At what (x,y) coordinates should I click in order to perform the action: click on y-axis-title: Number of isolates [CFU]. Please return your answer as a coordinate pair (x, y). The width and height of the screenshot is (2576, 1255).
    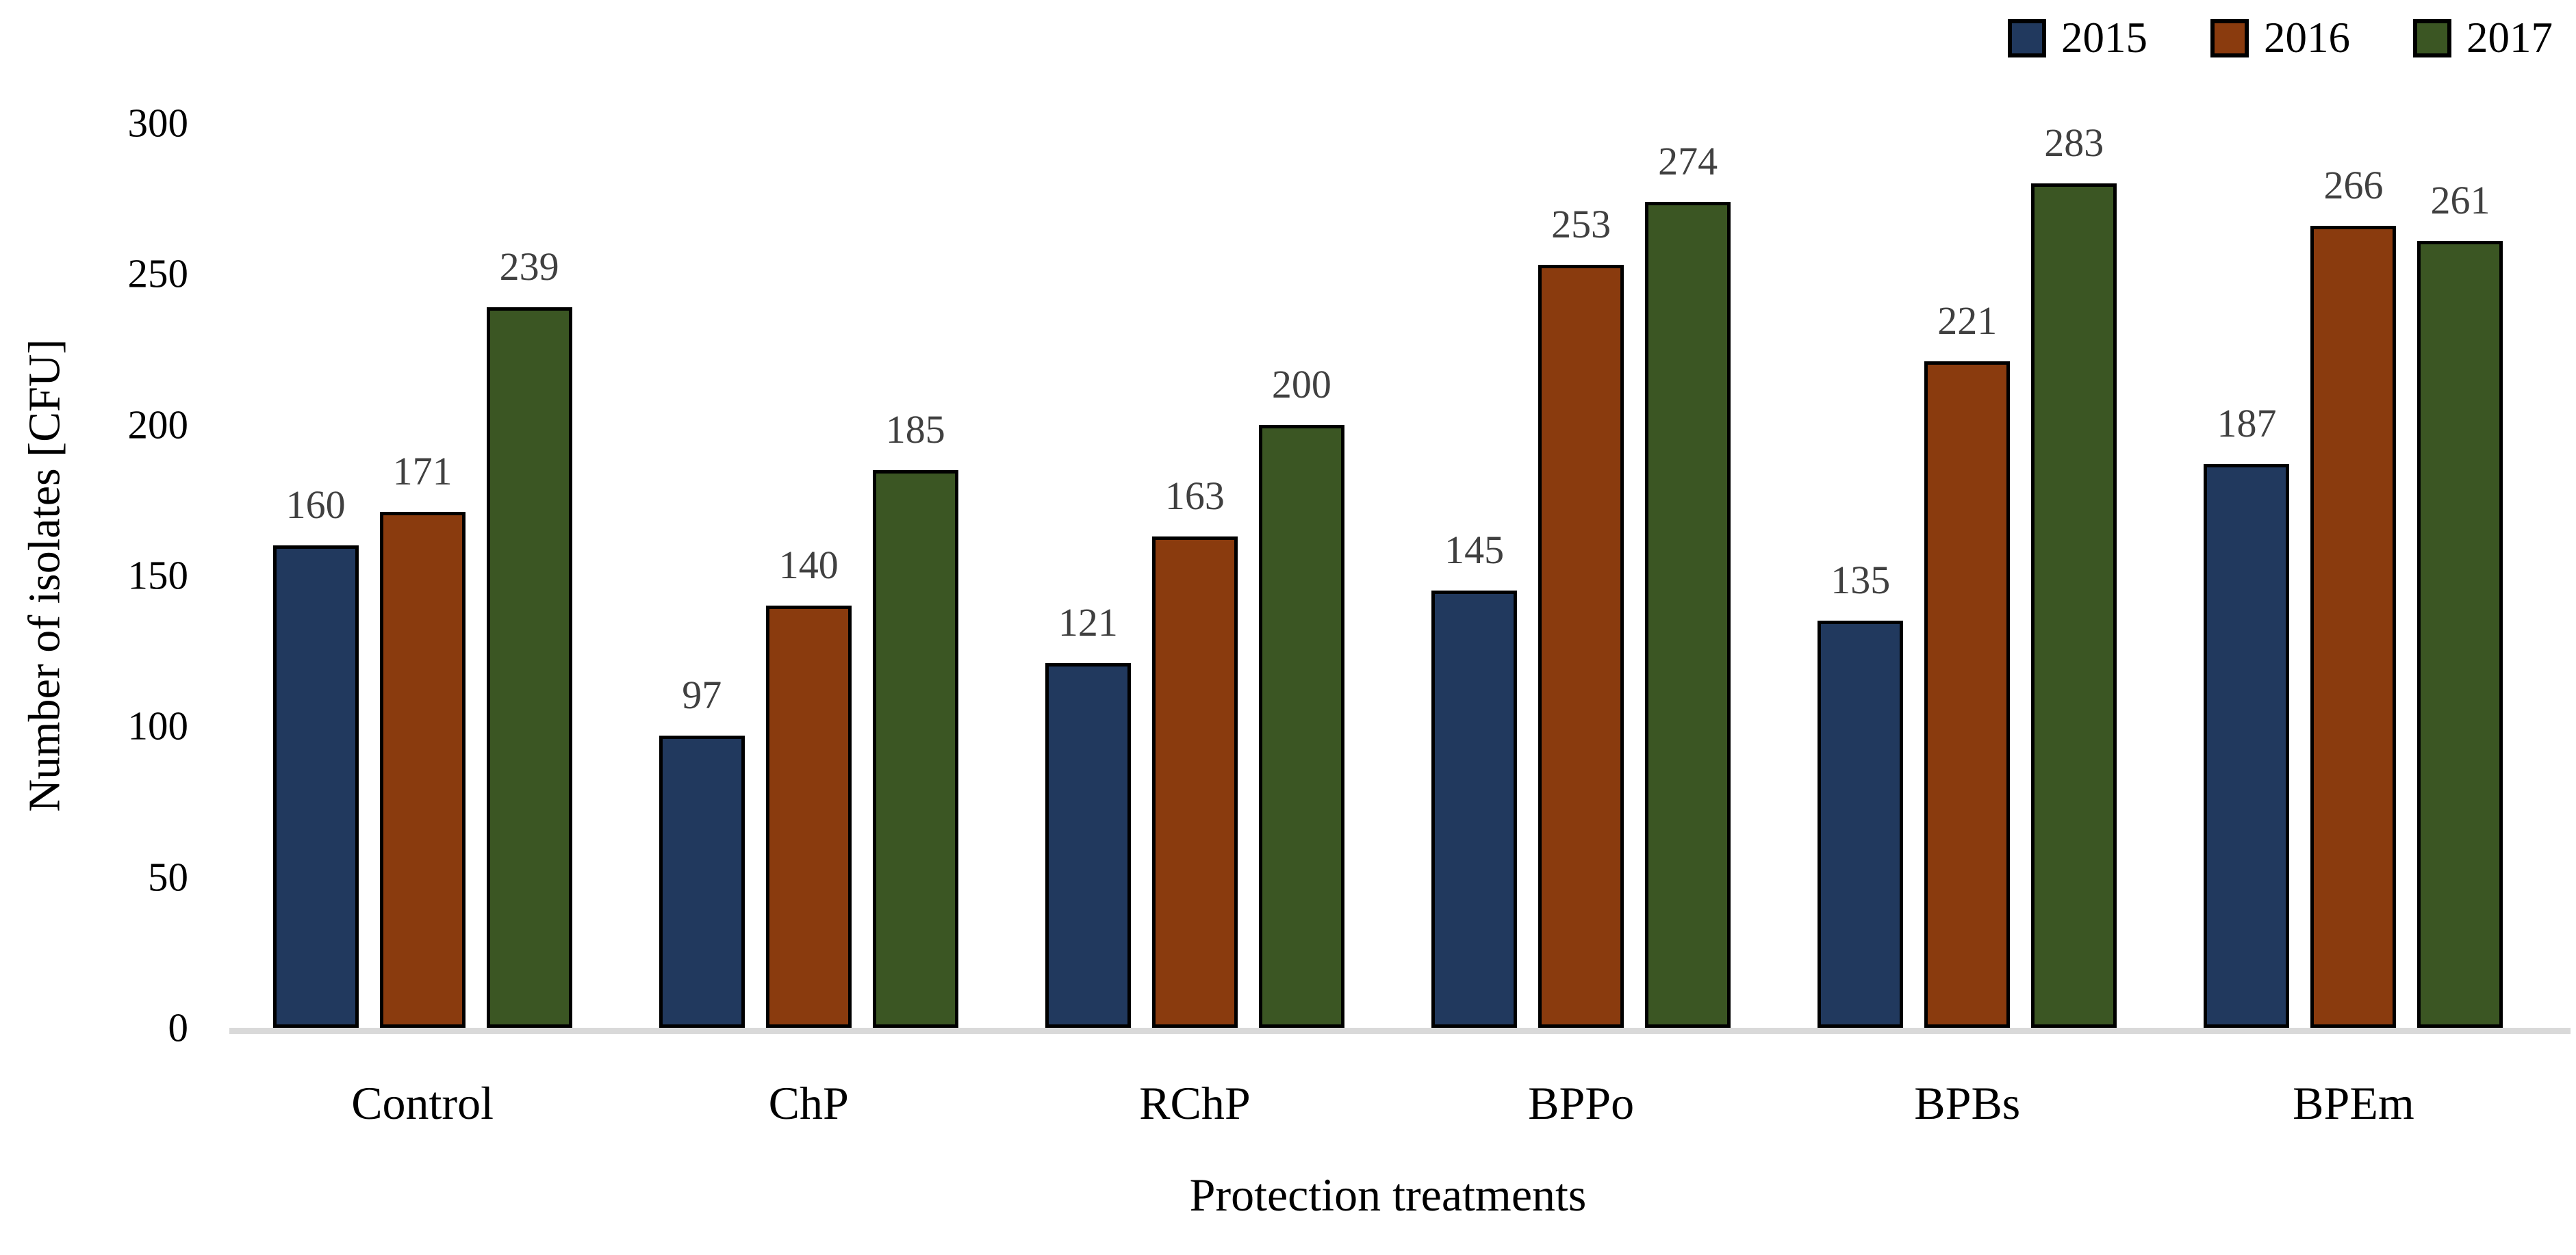
    Looking at the image, I should click on (45, 575).